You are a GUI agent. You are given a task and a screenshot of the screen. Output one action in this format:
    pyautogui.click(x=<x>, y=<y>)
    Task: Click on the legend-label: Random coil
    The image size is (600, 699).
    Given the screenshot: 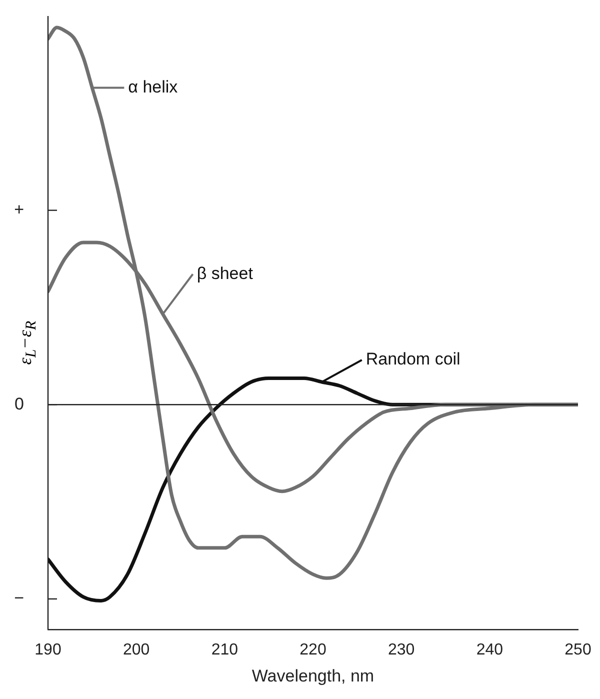 What is the action you would take?
    pyautogui.click(x=413, y=359)
    